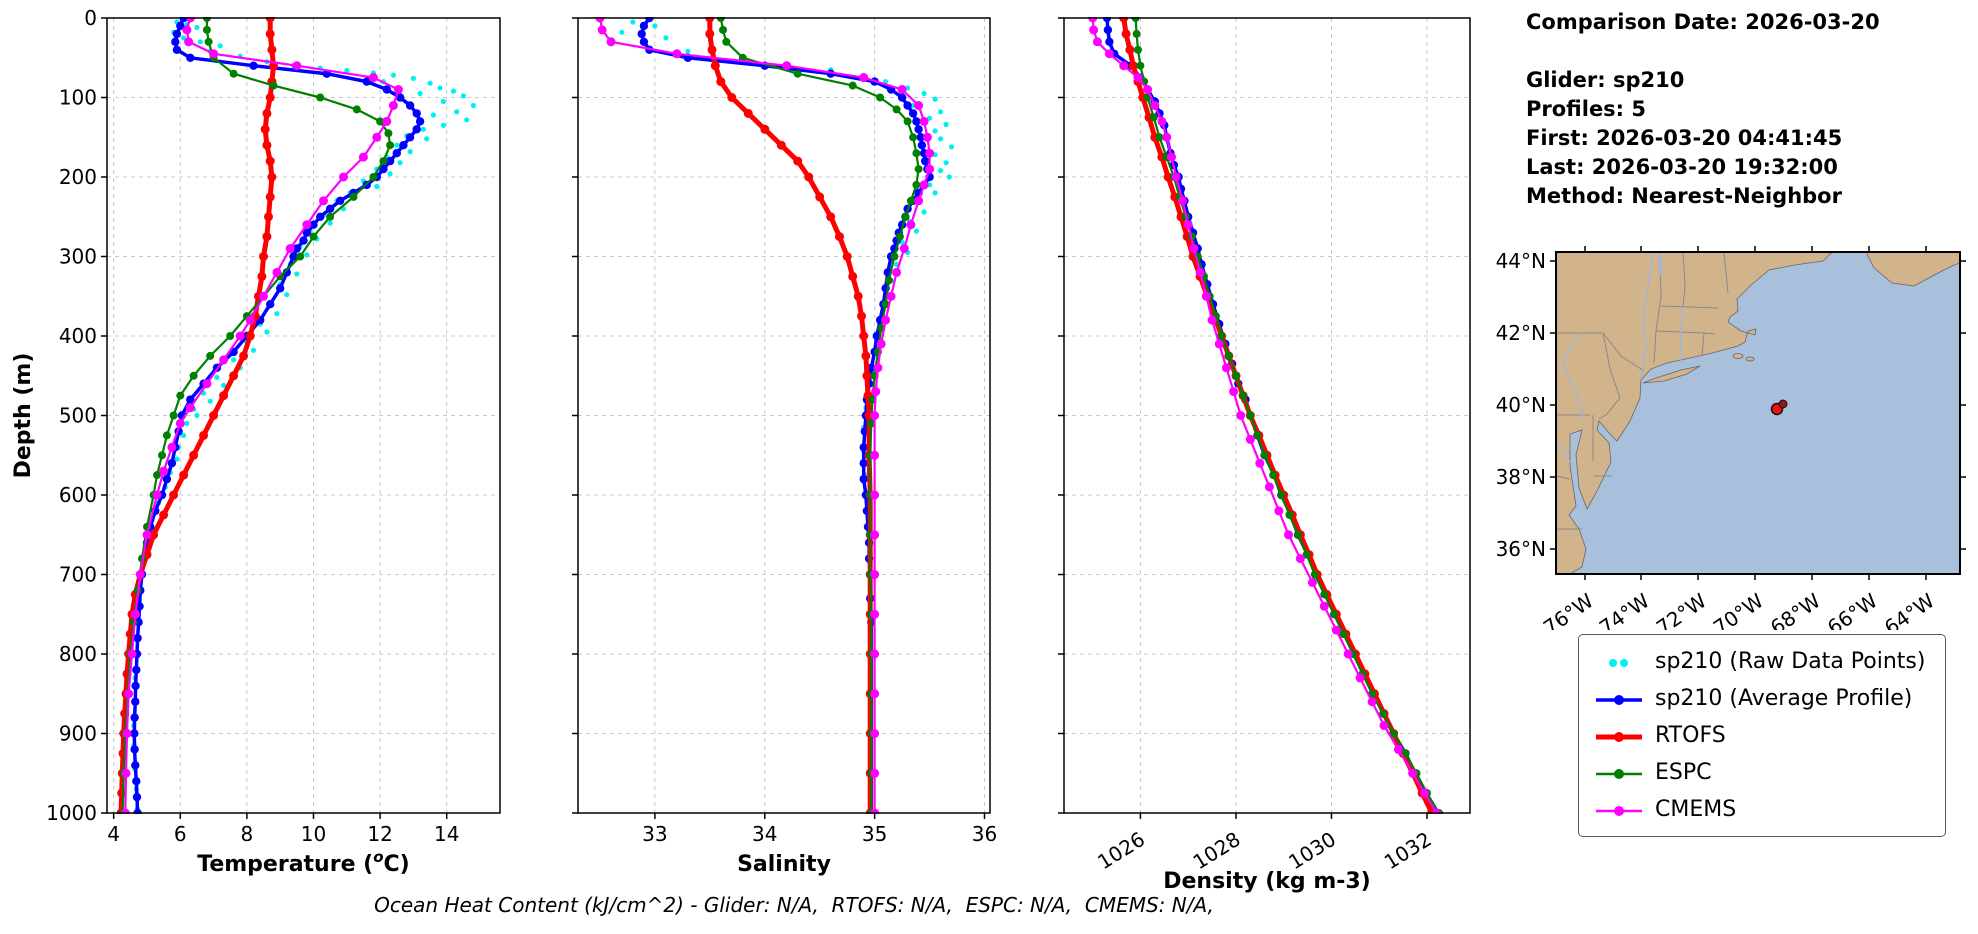 The height and width of the screenshot is (934, 1978). I want to click on map-lat-label: 42°N, so click(1521, 333).